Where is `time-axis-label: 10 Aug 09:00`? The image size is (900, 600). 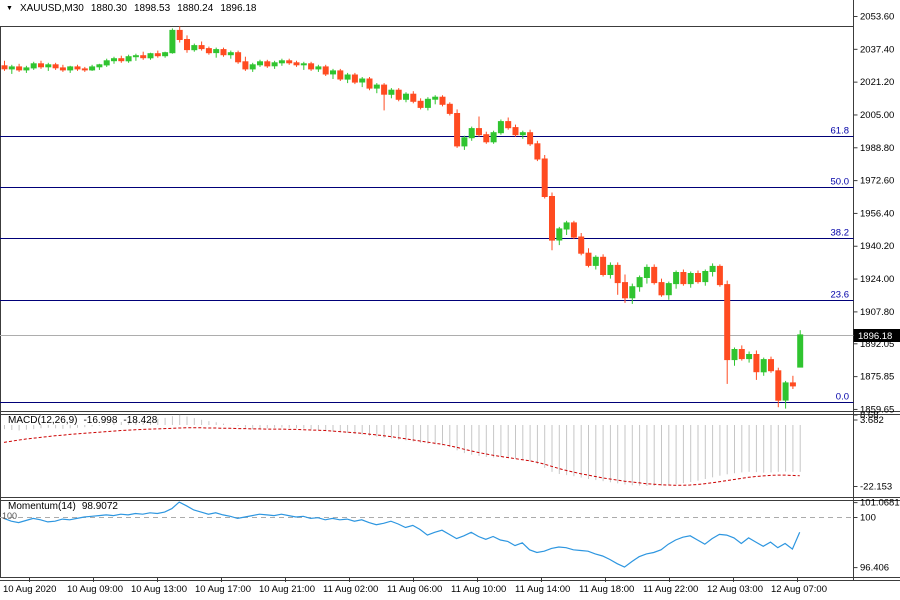 time-axis-label: 10 Aug 09:00 is located at coordinates (95, 589).